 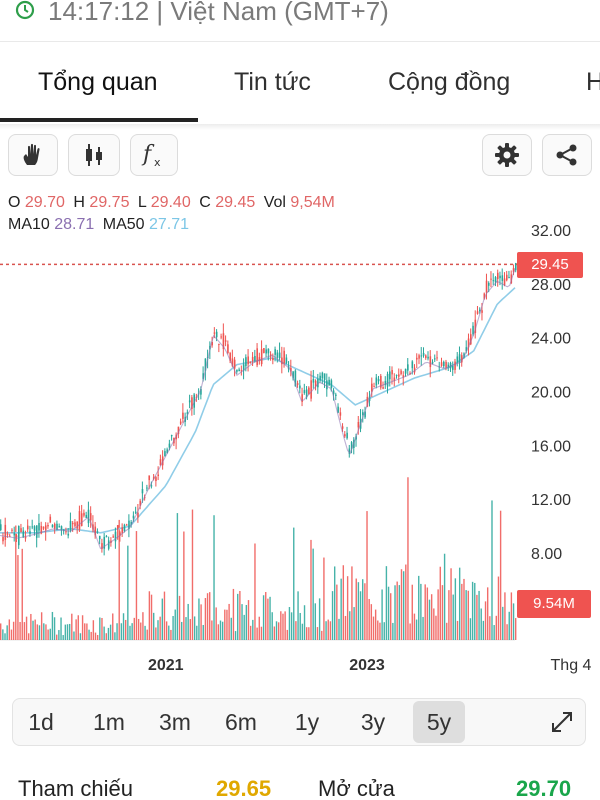 What do you see at coordinates (593, 82) in the screenshot?
I see `tab-more: H` at bounding box center [593, 82].